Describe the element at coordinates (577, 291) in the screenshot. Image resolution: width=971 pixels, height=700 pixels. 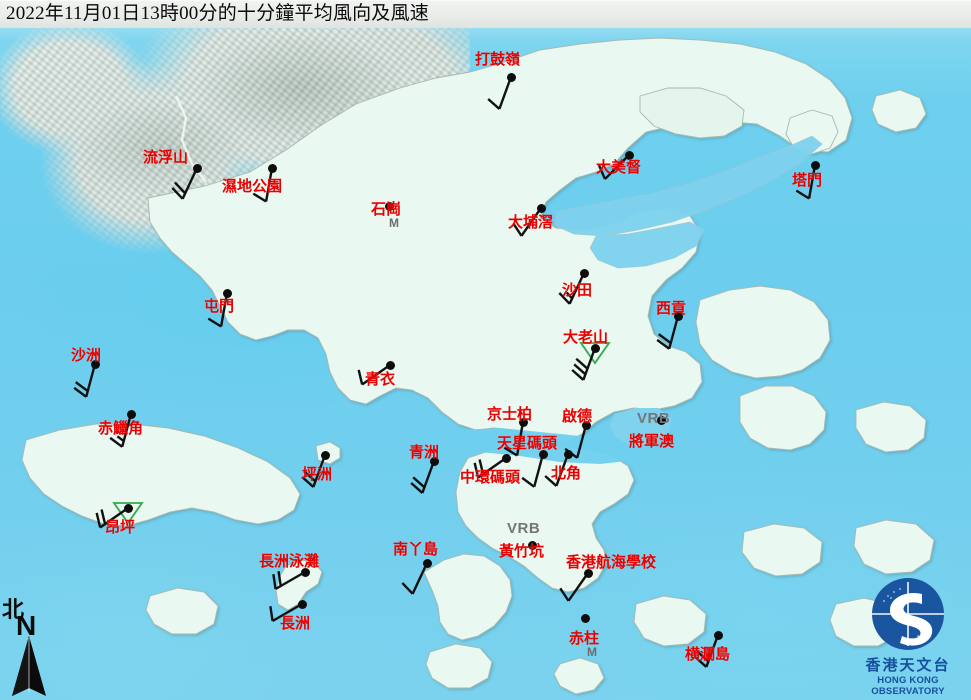
I see `station-name-label: 沙田` at that location.